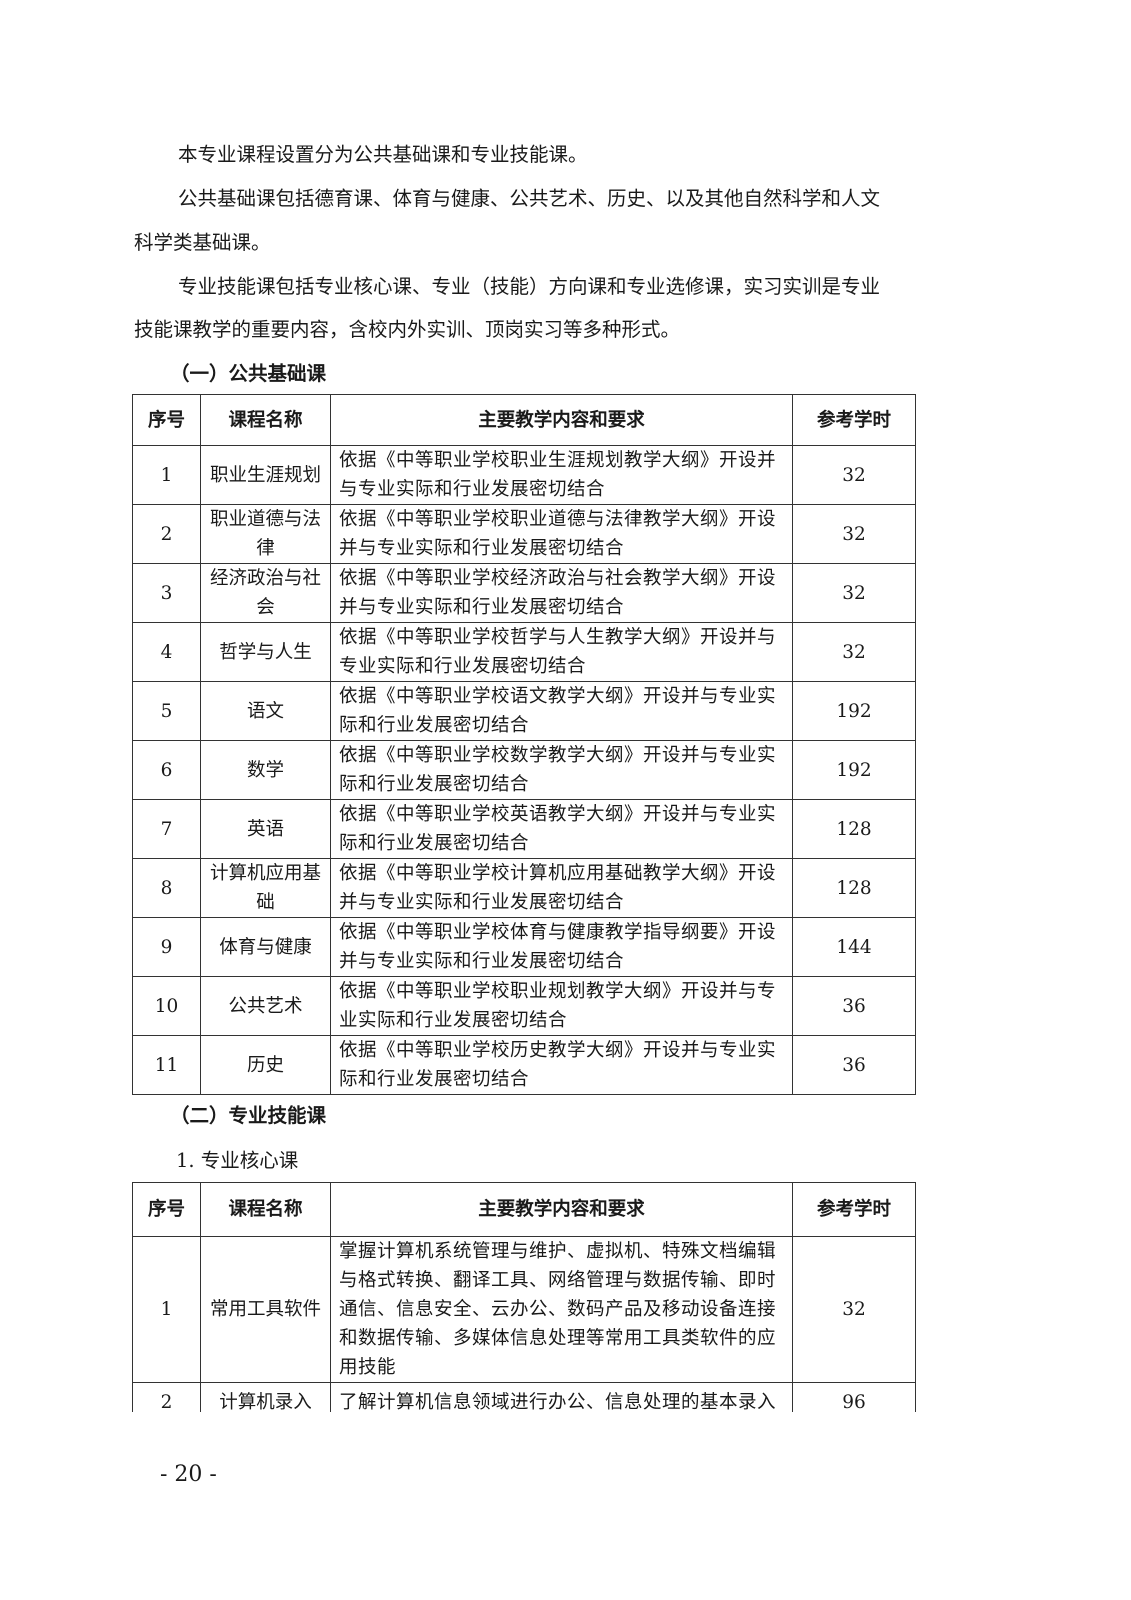 The width and height of the screenshot is (1131, 1600). Describe the element at coordinates (166, 1006) in the screenshot. I see `row-number: 10` at that location.